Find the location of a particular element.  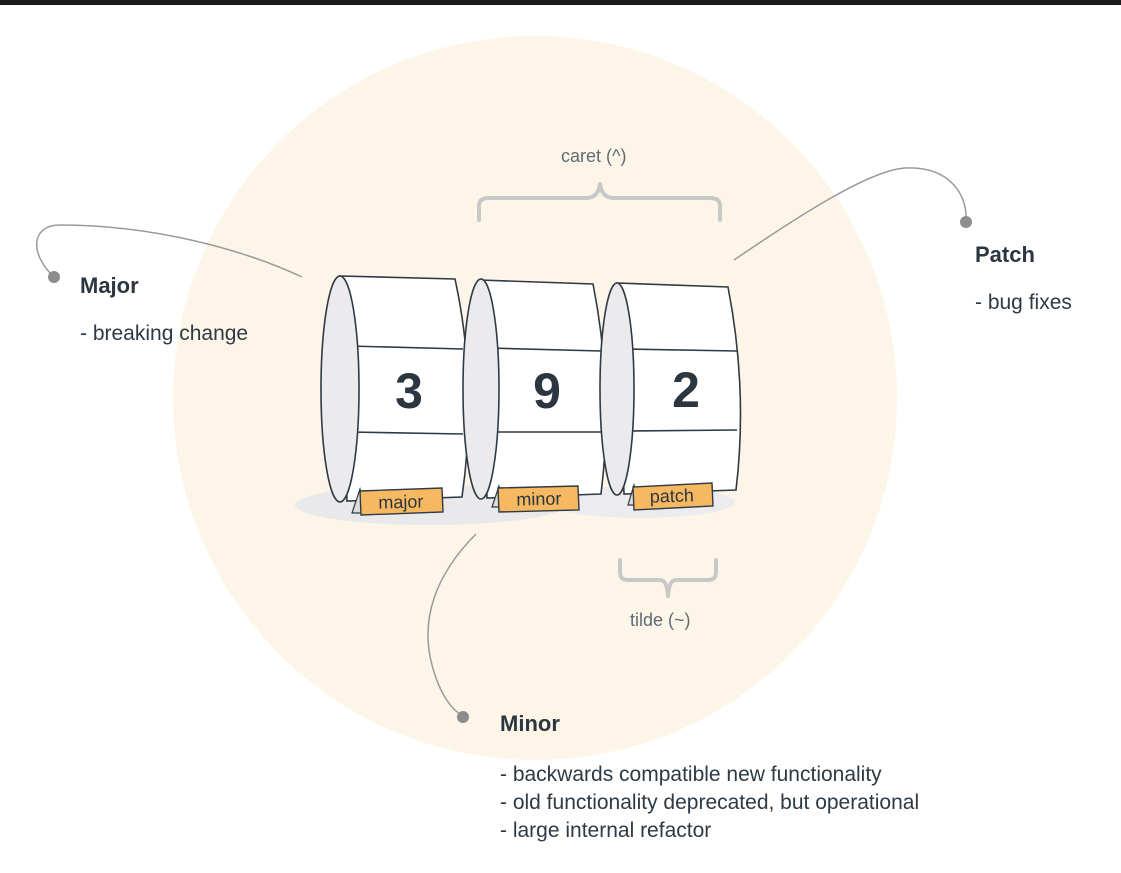

tilde-bracket is located at coordinates (668, 578).